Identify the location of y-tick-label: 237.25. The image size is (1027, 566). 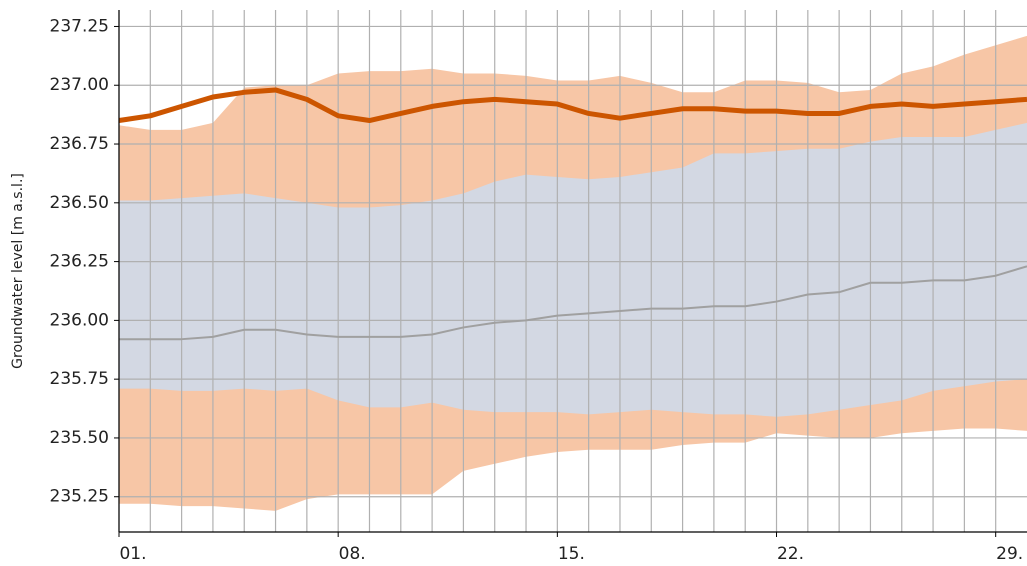
(79, 26).